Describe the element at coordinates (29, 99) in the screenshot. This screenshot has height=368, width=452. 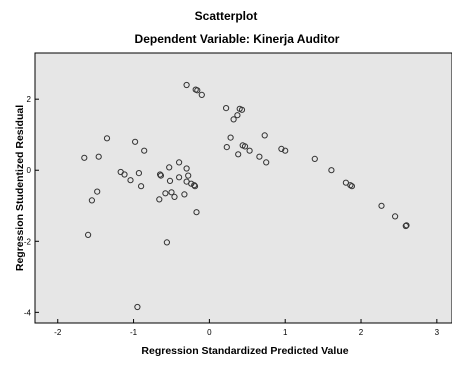
I see `y-tick-label: 2` at that location.